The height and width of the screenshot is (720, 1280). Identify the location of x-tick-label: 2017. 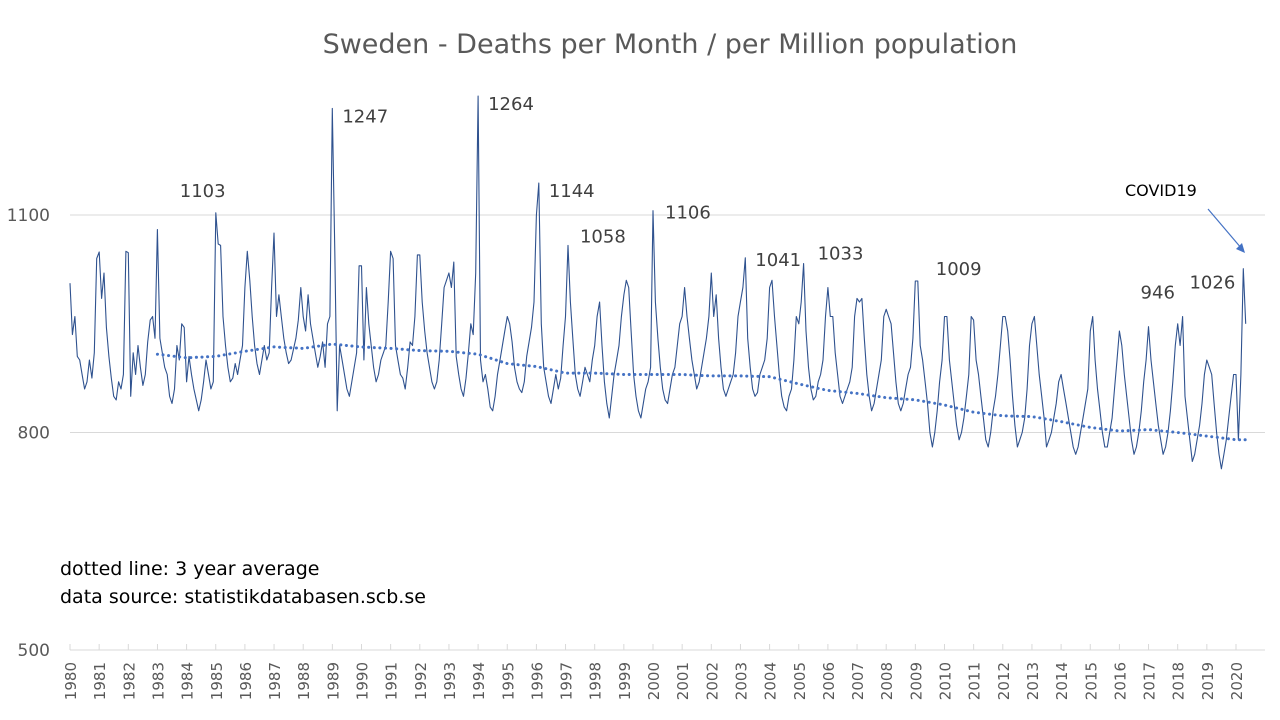
(1150, 681).